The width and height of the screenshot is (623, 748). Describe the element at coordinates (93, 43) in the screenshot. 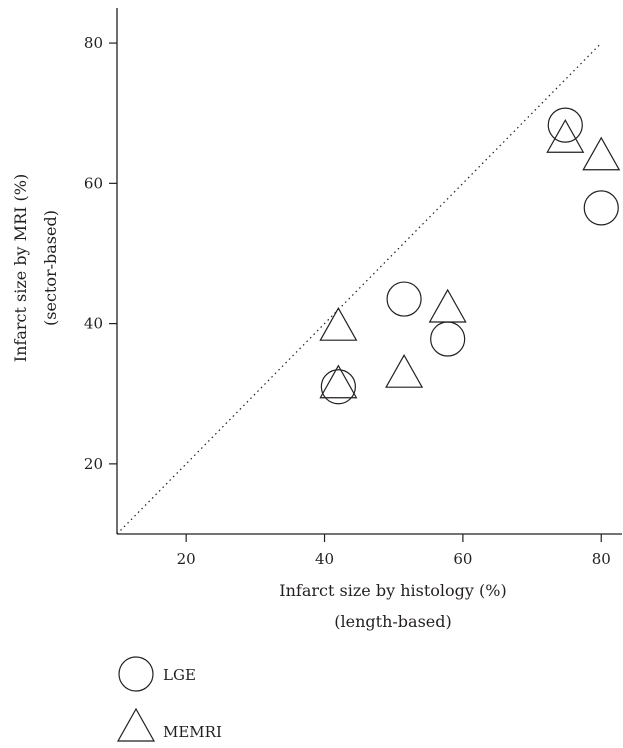

I see `y-tick-label: 80` at that location.